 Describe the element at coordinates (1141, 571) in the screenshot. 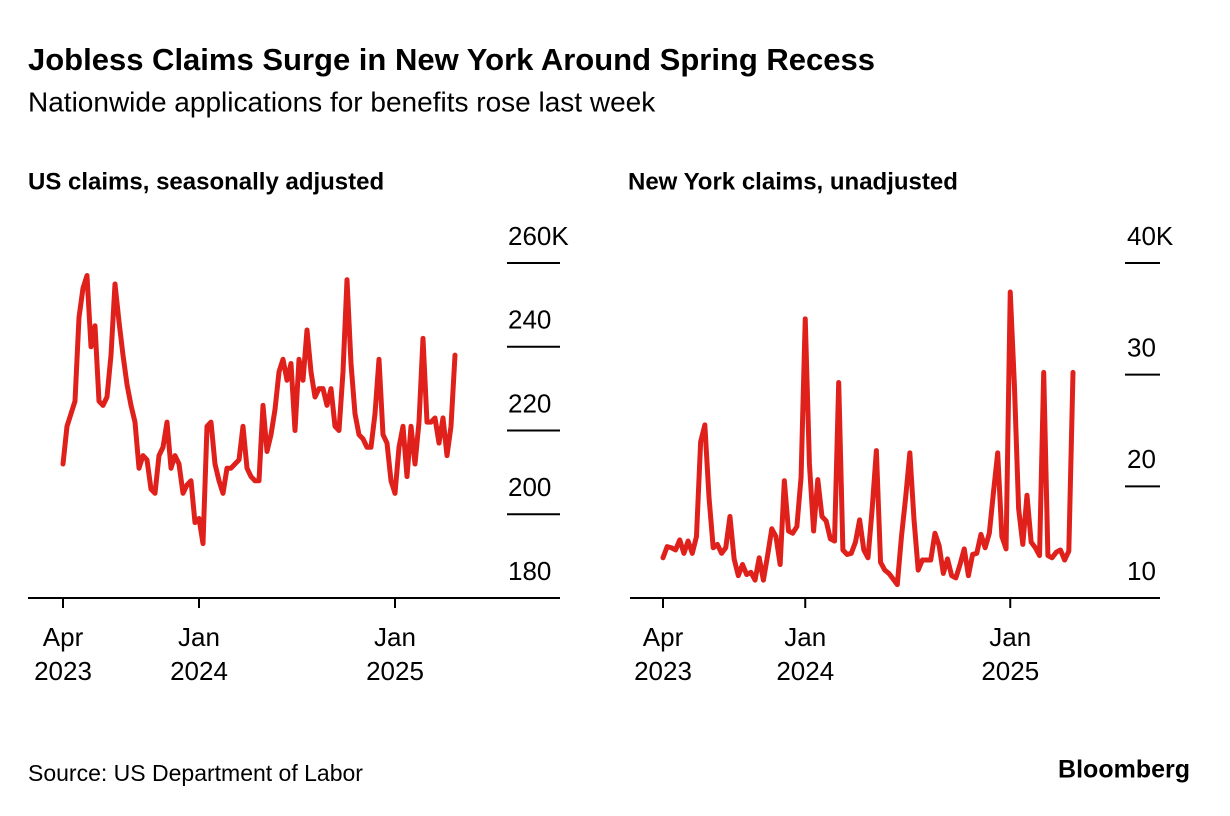

I see `y-tick-label: 10` at that location.